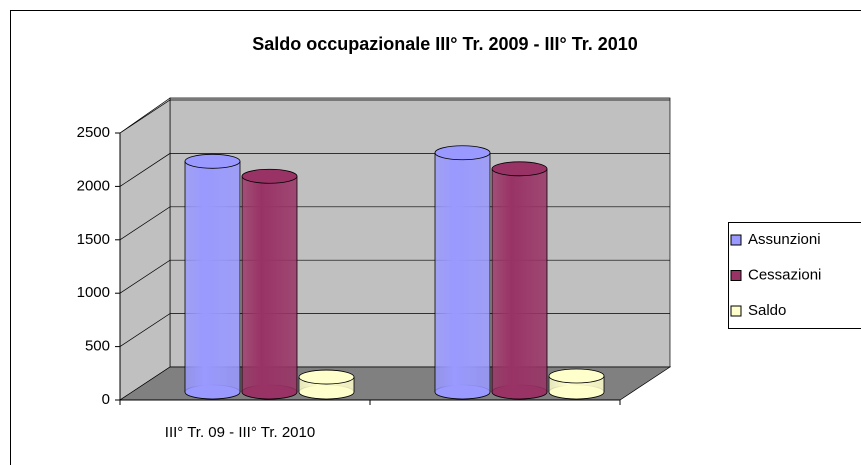 The height and width of the screenshot is (465, 861). Describe the element at coordinates (106, 399) in the screenshot. I see `y-tick-label: 0` at that location.